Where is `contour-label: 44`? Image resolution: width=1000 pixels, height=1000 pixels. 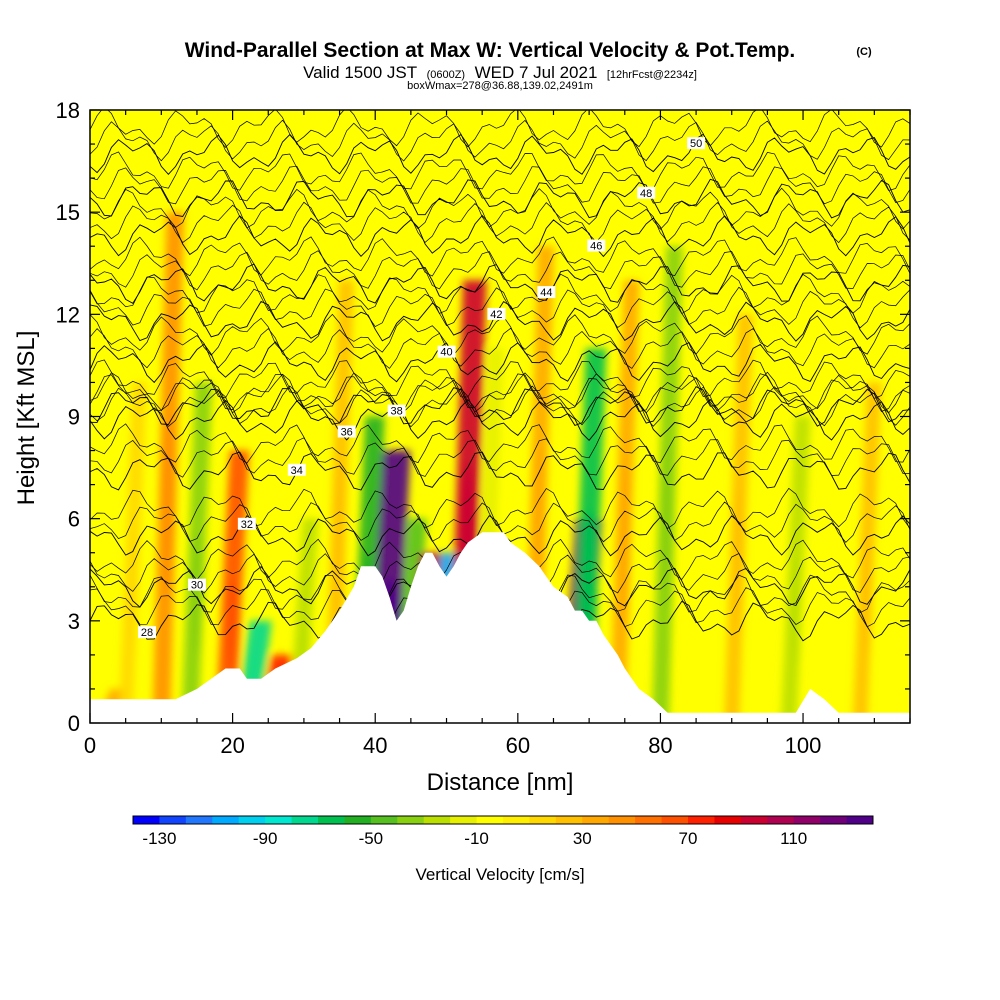 contour-label: 44 is located at coordinates (546, 293).